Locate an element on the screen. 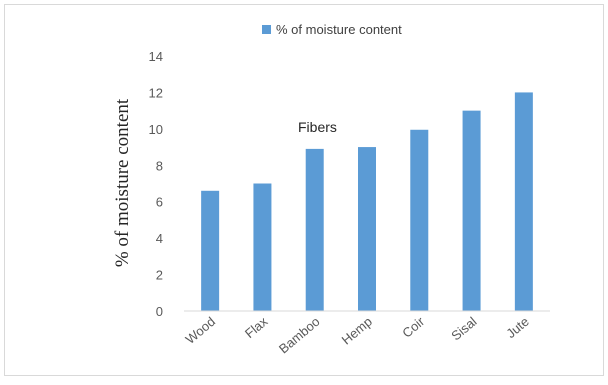  y-tick-label: 4 is located at coordinates (159, 238).